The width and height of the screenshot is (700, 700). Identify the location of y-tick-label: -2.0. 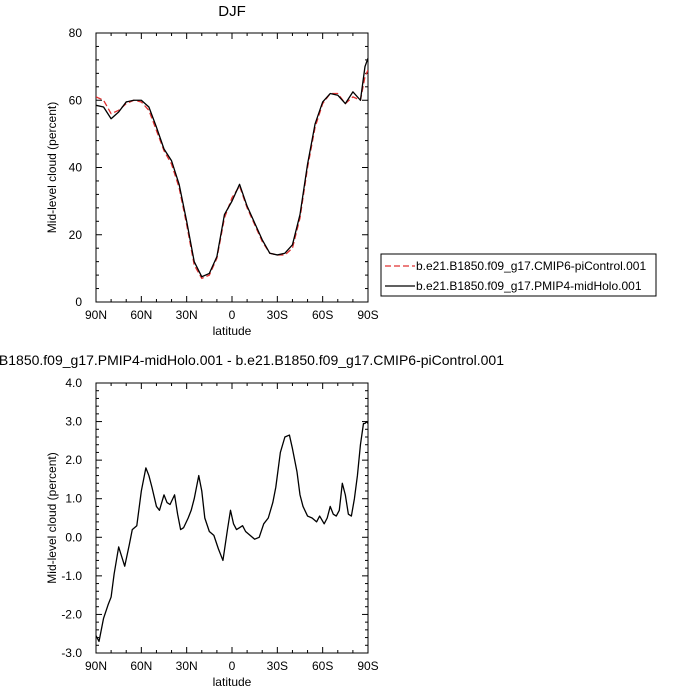
(71, 614).